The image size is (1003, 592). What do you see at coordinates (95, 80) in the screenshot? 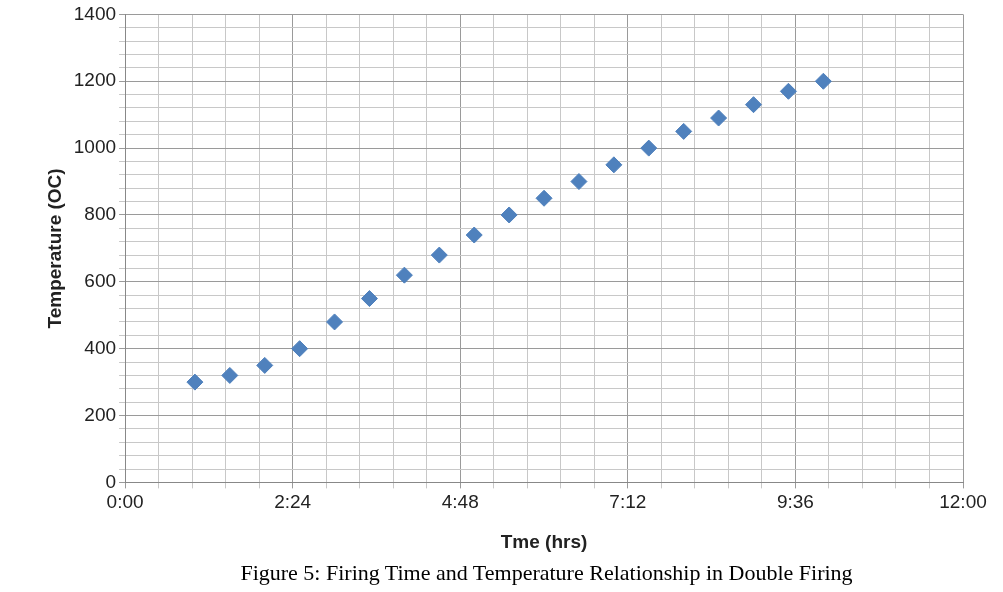
I see `y-tick-label: 1200` at bounding box center [95, 80].